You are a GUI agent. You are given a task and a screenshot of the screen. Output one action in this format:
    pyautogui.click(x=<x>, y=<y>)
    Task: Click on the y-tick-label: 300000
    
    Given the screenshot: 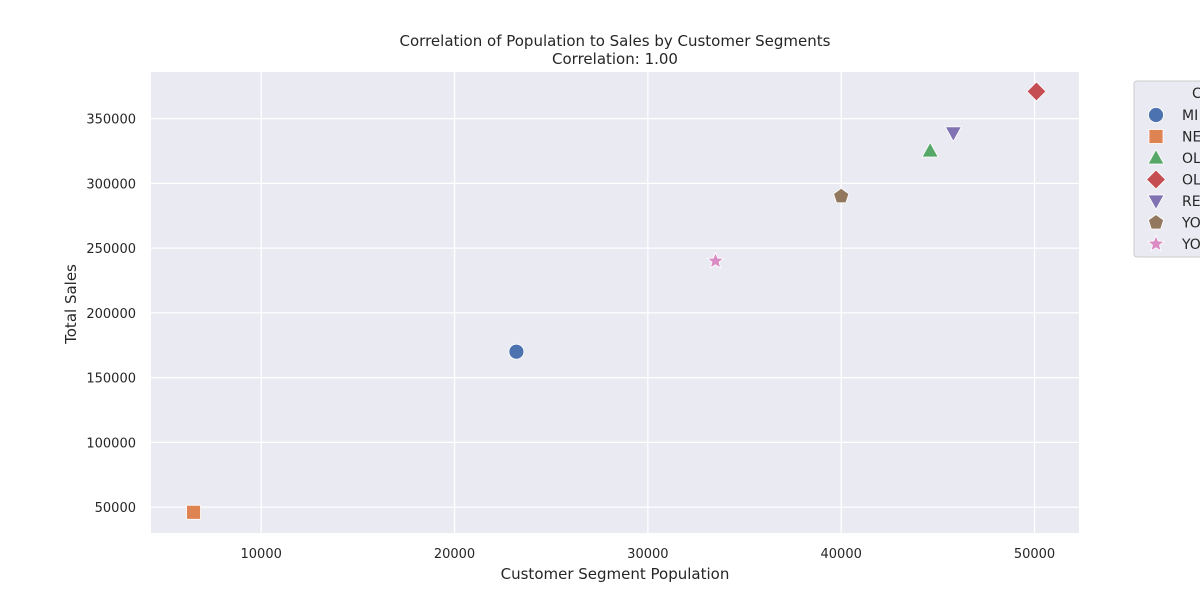 What is the action you would take?
    pyautogui.click(x=111, y=184)
    